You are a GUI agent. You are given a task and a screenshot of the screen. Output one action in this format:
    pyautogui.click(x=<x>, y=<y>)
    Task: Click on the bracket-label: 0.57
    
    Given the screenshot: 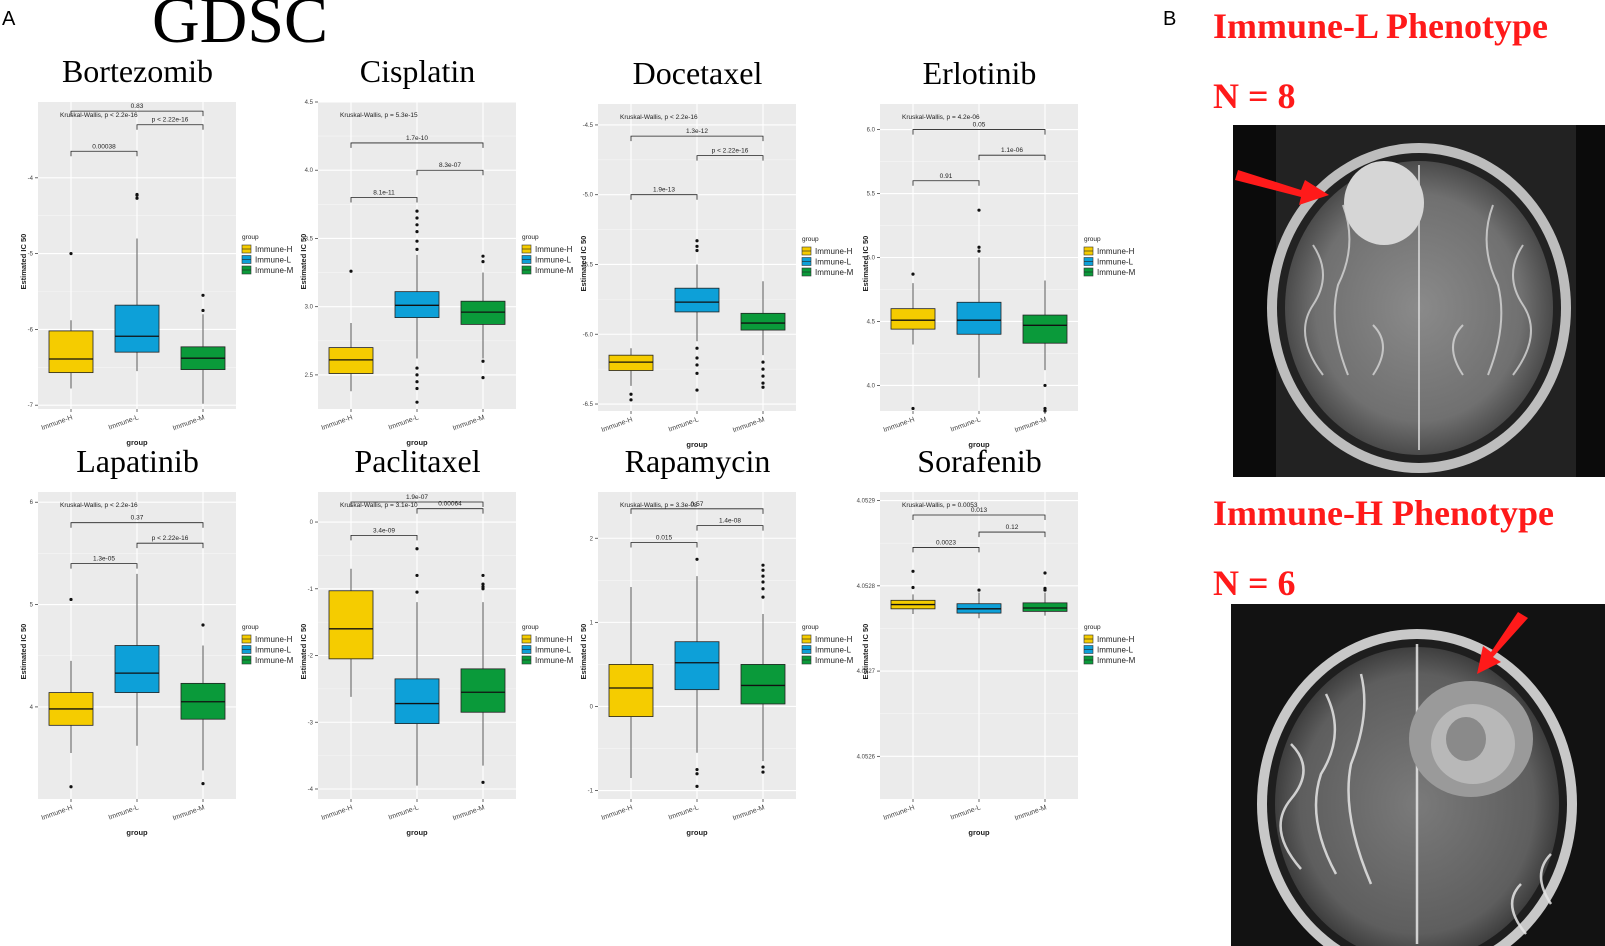 What is the action you would take?
    pyautogui.click(x=697, y=504)
    